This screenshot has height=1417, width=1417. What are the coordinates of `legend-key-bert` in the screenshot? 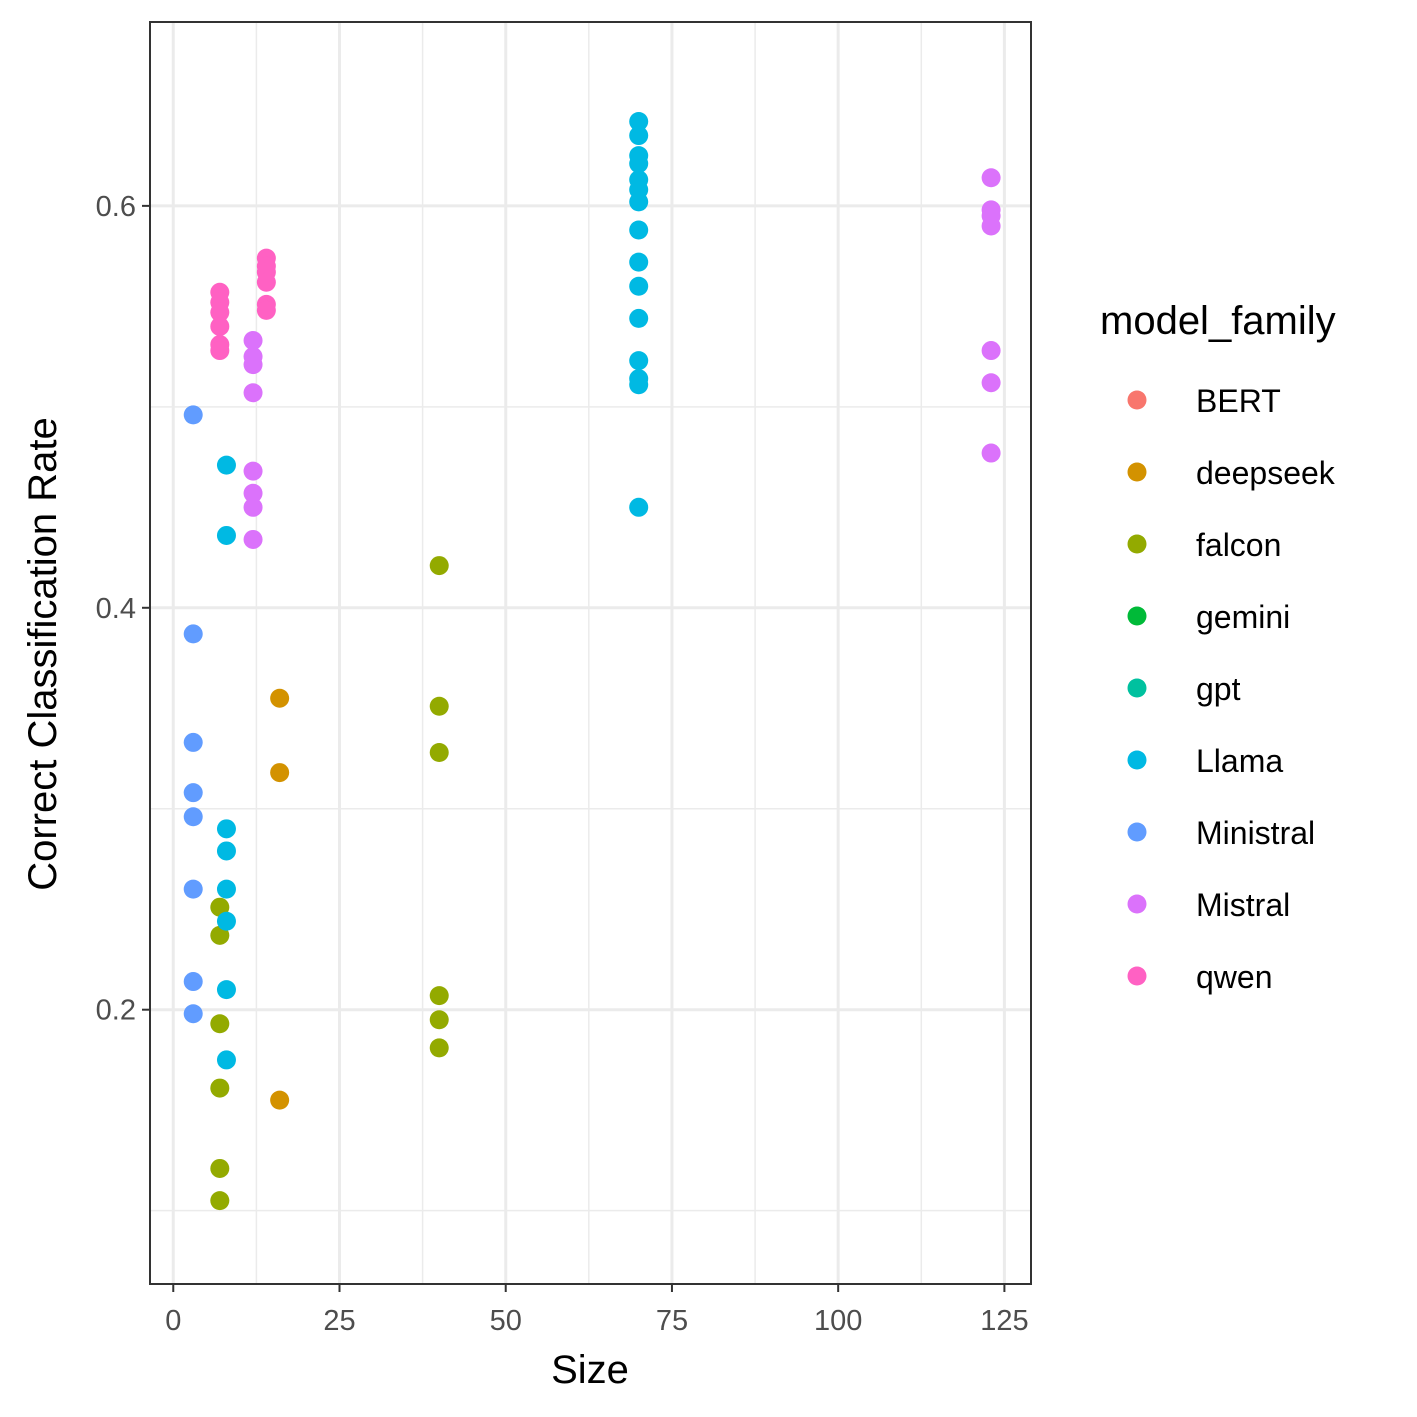 It's located at (1137, 400).